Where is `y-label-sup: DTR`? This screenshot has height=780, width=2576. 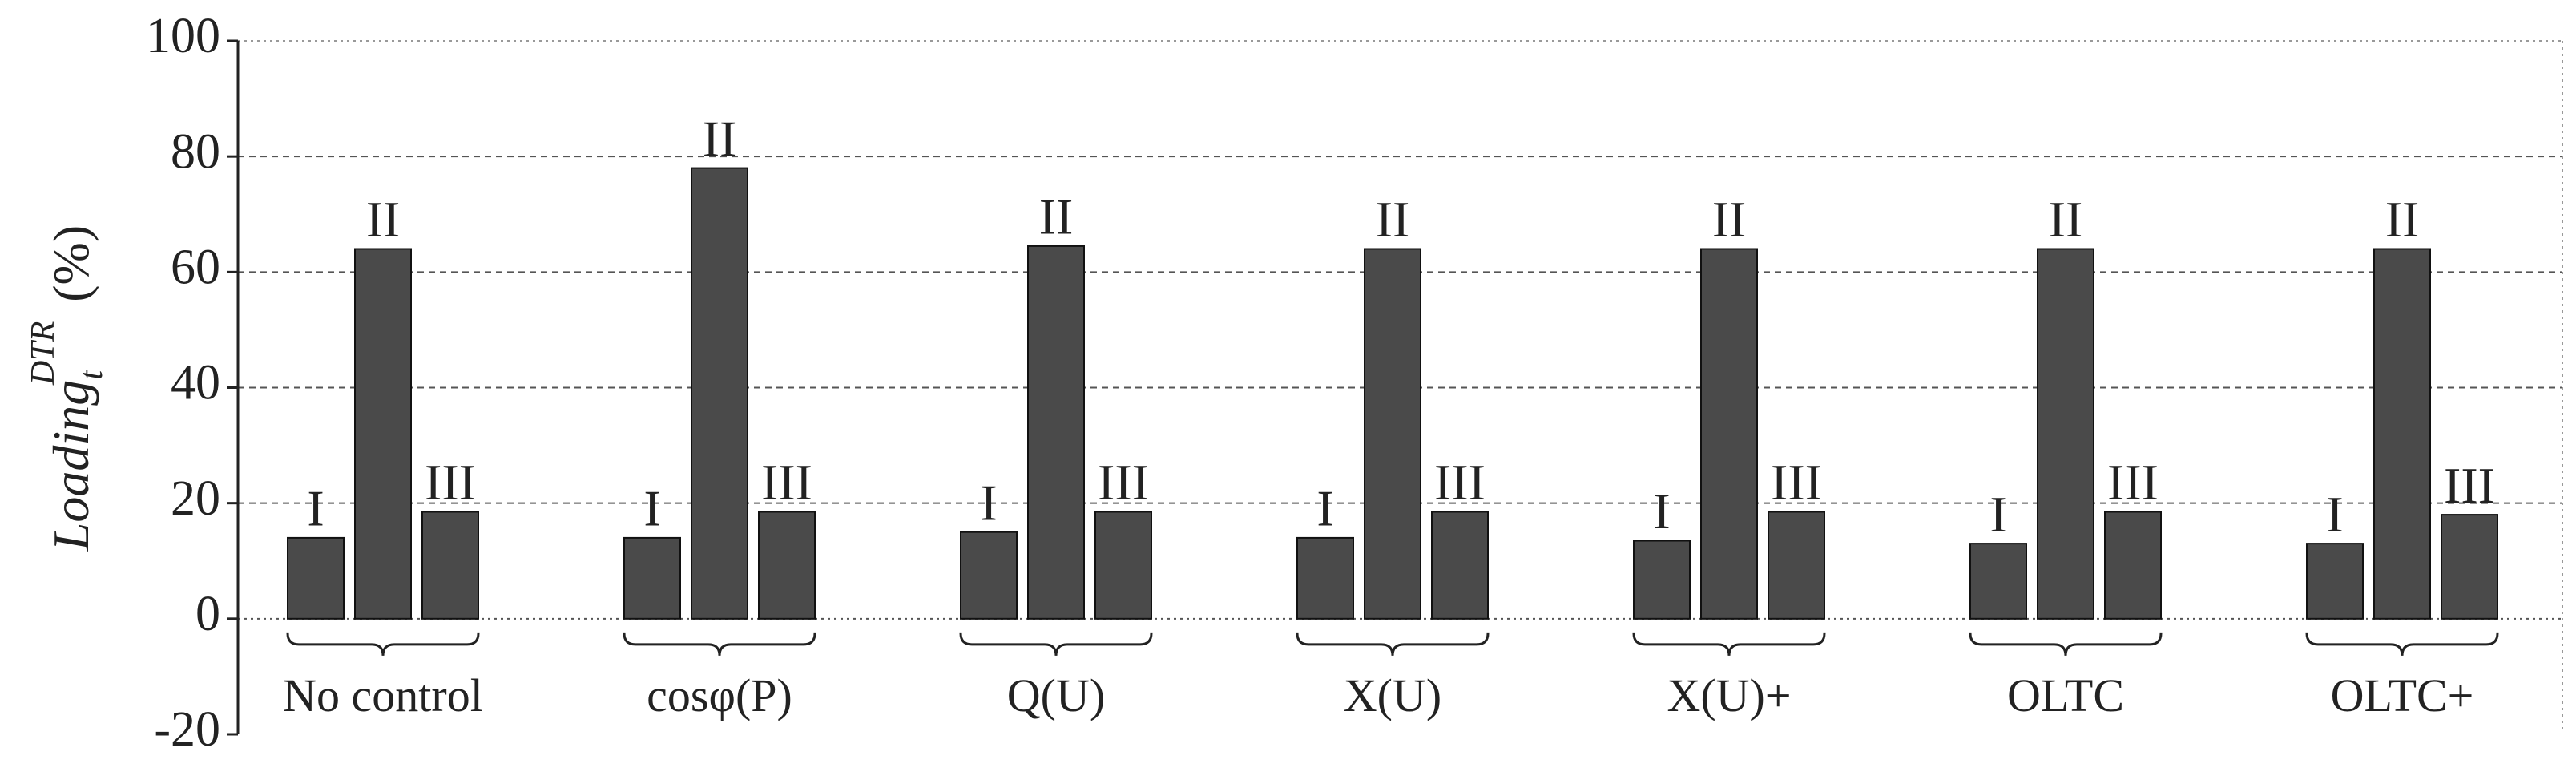
y-label-sup: DTR is located at coordinates (43, 353).